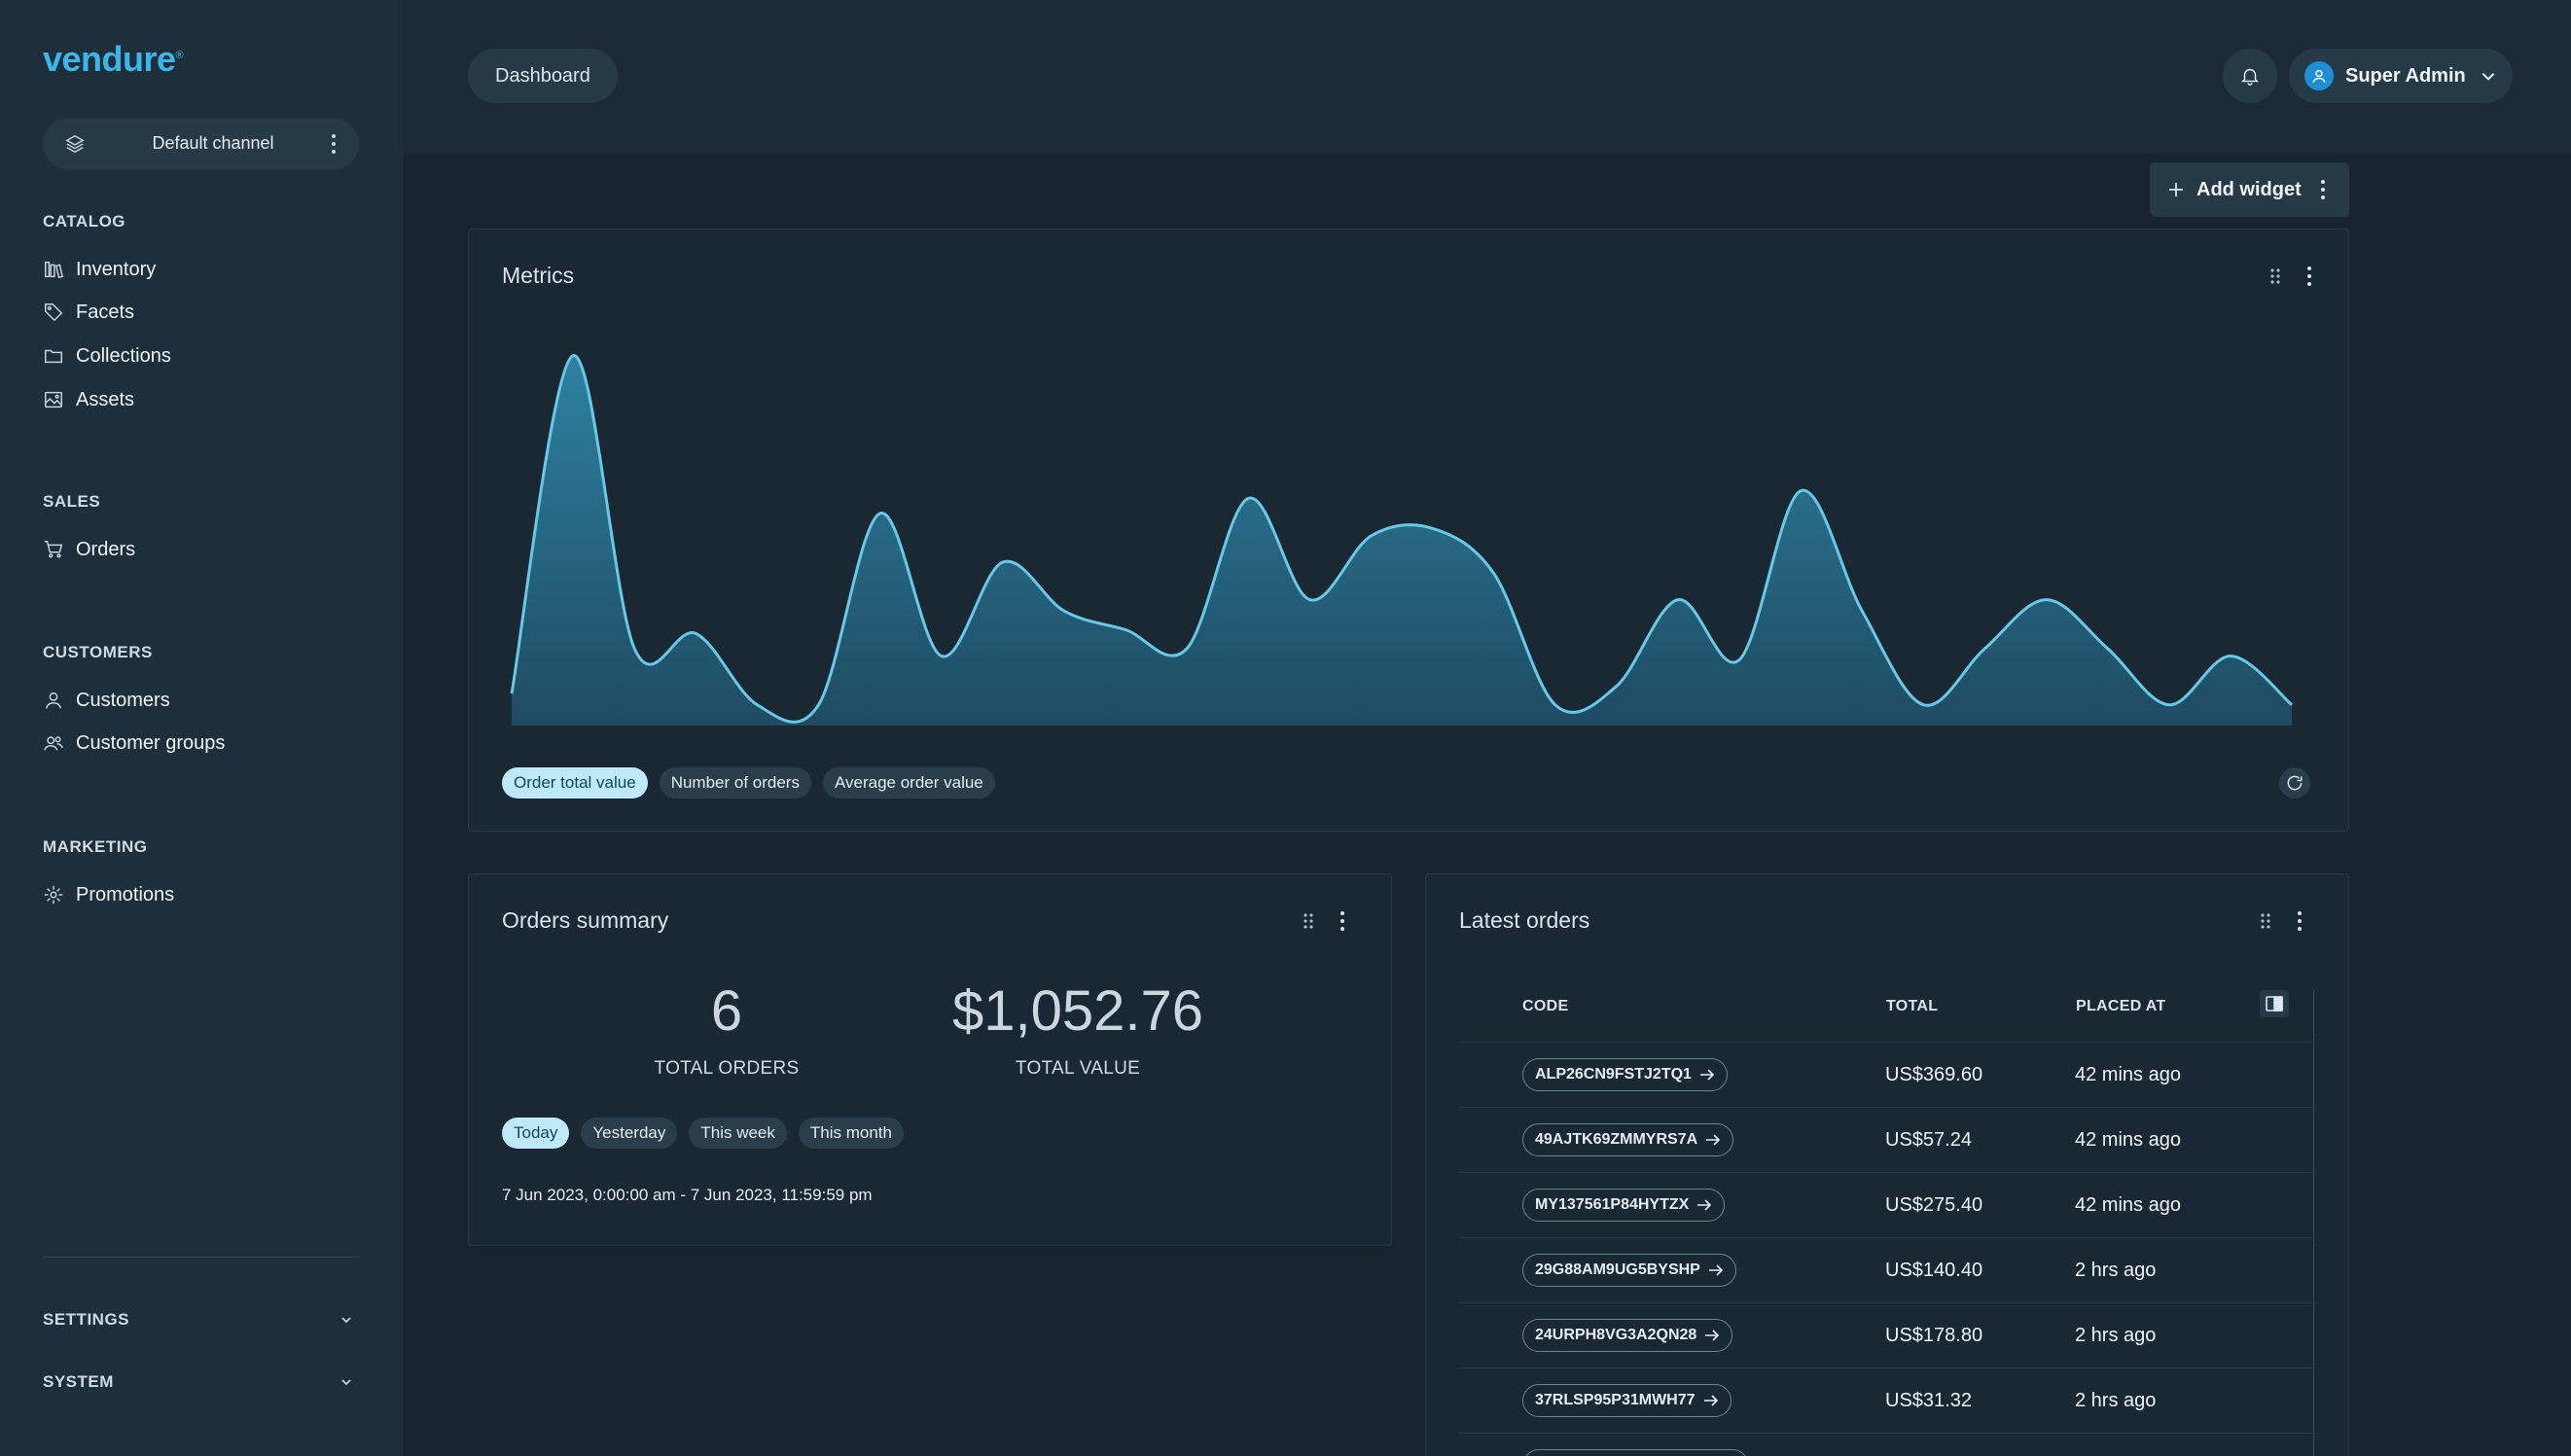 The width and height of the screenshot is (2571, 1456). Describe the element at coordinates (85, 221) in the screenshot. I see `section-title-catalog: CATALOG` at that location.